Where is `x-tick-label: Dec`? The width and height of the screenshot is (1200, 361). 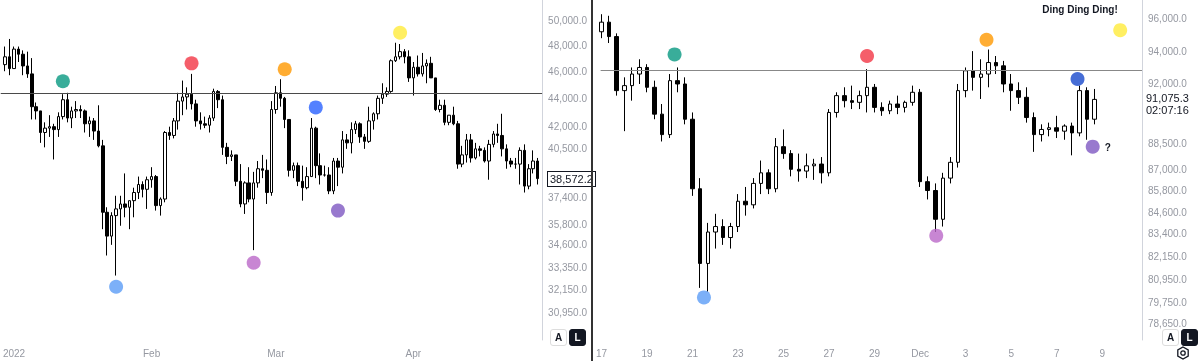
x-tick-label: Dec is located at coordinates (920, 353).